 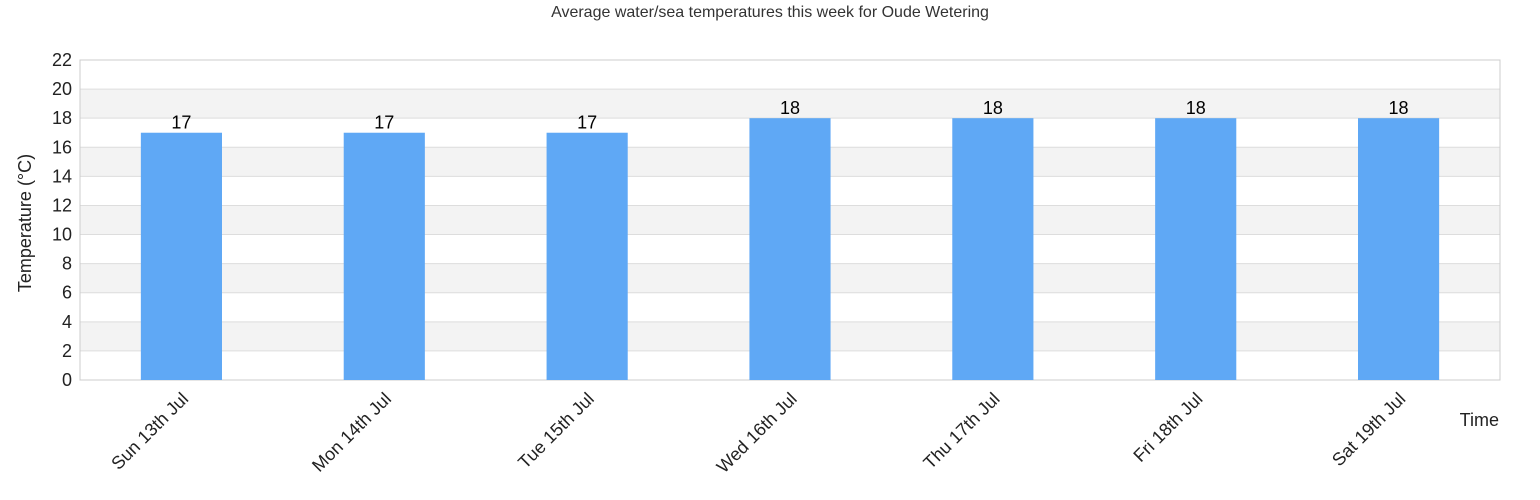 I want to click on x-tick-label: Mon 14th Jul, so click(x=351, y=432).